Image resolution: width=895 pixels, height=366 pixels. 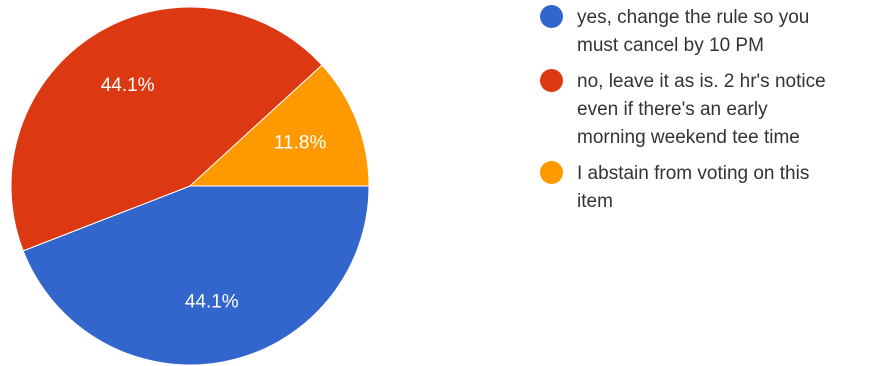 What do you see at coordinates (279, 125) in the screenshot?
I see `pie-slice-abstain` at bounding box center [279, 125].